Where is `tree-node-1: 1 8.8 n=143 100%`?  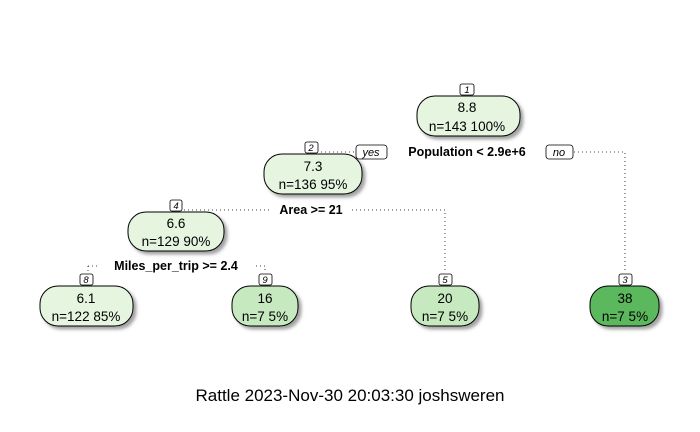 tree-node-1: 1 8.8 n=143 100% is located at coordinates (468, 110).